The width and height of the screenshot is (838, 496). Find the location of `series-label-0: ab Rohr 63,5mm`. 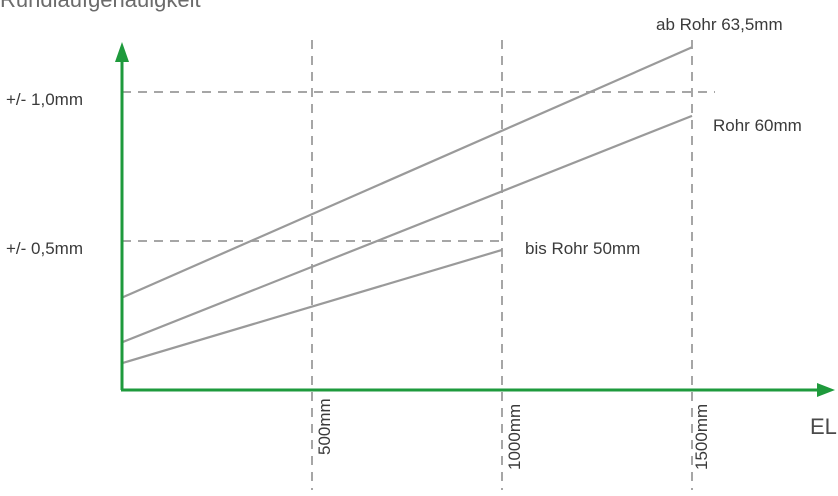

series-label-0: ab Rohr 63,5mm is located at coordinates (719, 24).